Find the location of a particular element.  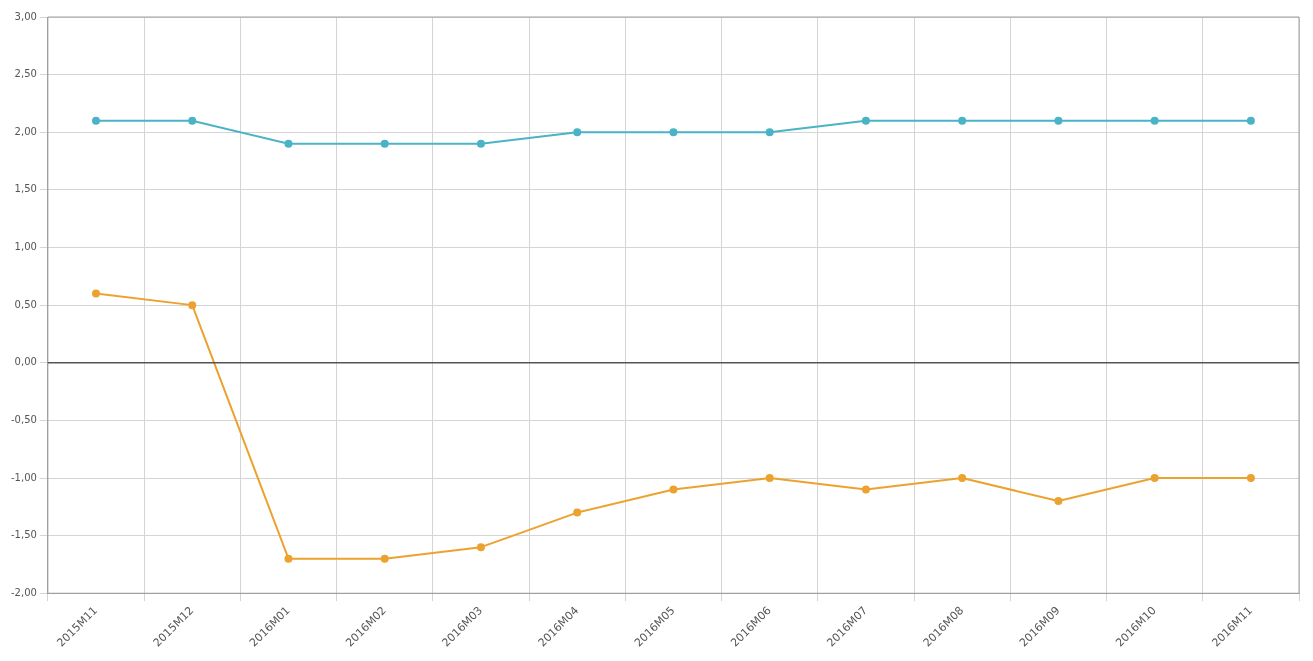

y-tick-label: 2,00 is located at coordinates (25, 131).